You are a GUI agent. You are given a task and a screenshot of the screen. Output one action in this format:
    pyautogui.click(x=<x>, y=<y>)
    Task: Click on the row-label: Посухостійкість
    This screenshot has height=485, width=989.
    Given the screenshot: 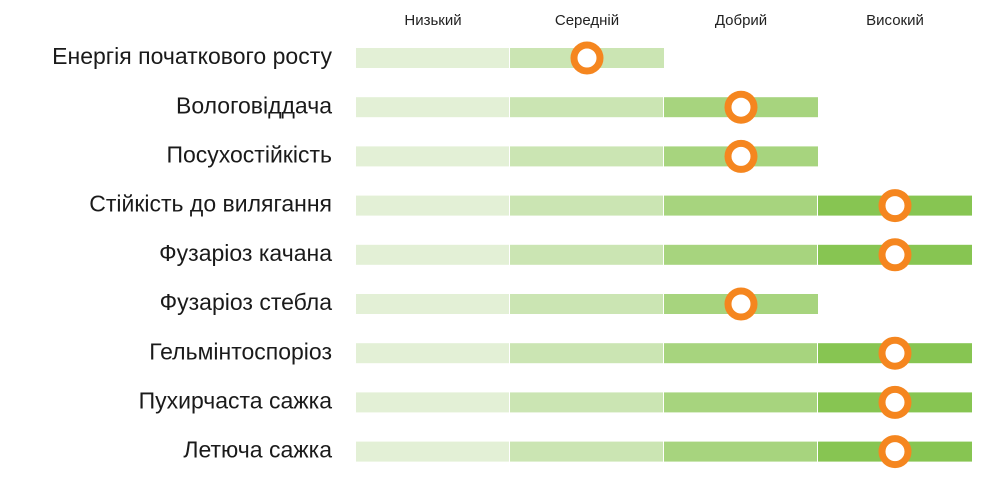 What is the action you would take?
    pyautogui.click(x=249, y=154)
    